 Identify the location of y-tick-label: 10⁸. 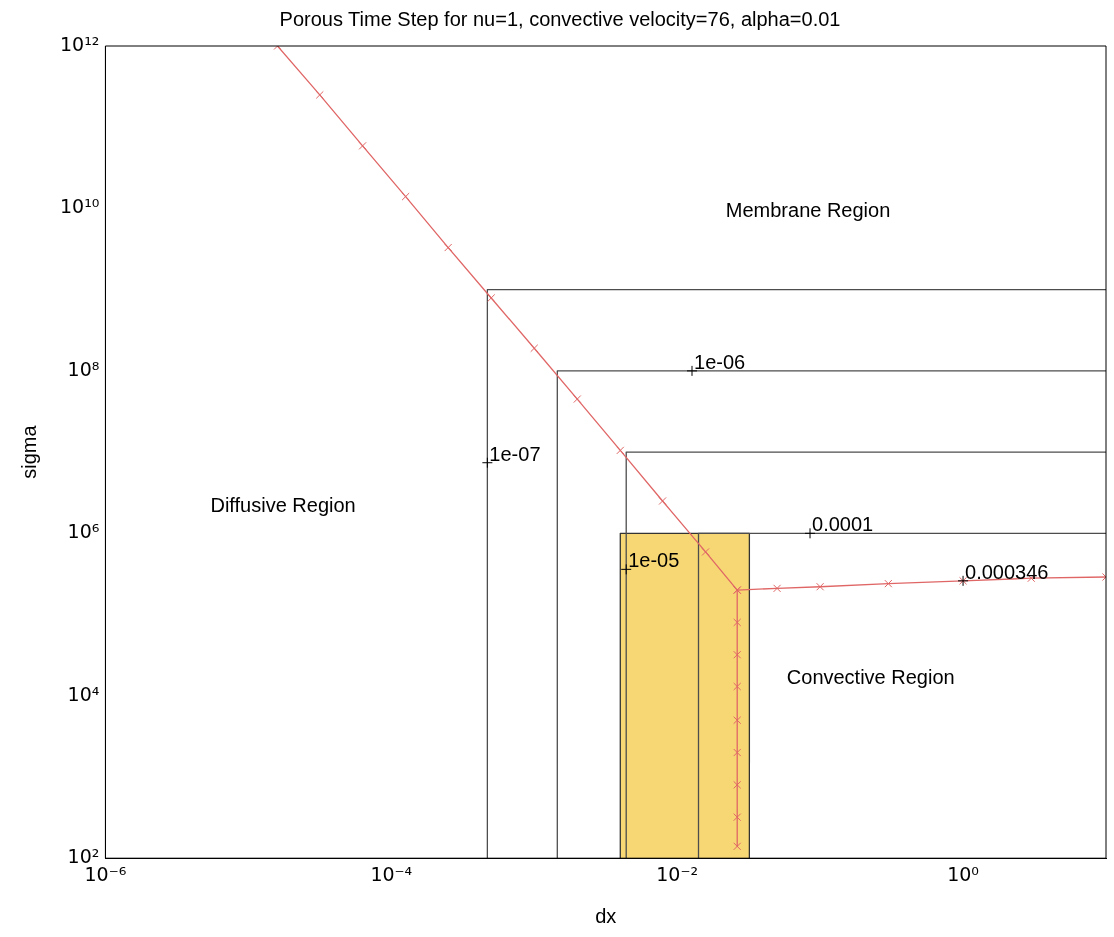
(83, 368).